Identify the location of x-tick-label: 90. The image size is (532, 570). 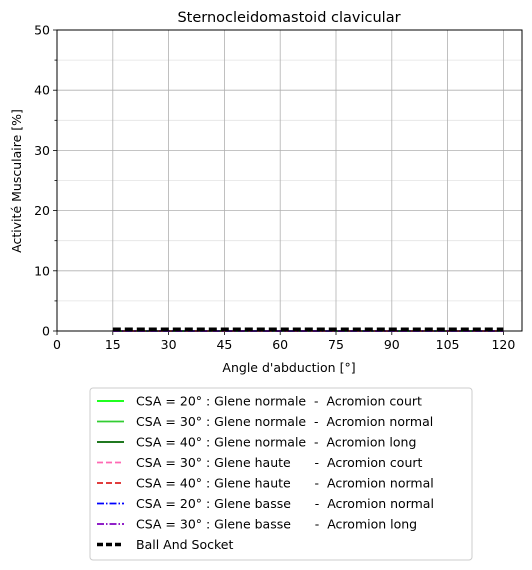
(392, 344).